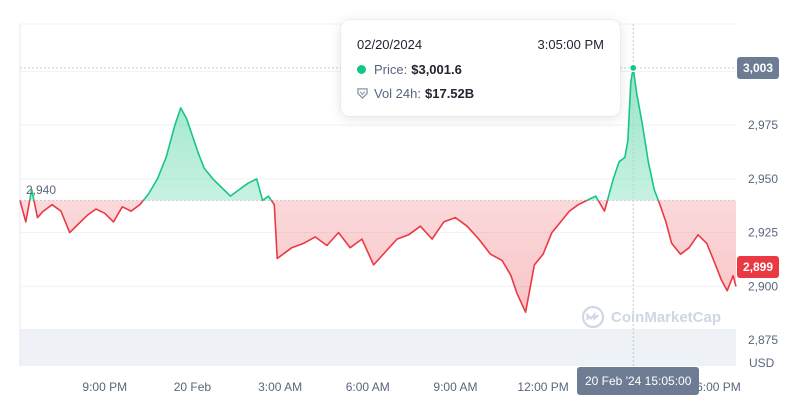 This screenshot has height=410, width=801. What do you see at coordinates (571, 44) in the screenshot?
I see `tooltip-time: 3:05:00 PM` at bounding box center [571, 44].